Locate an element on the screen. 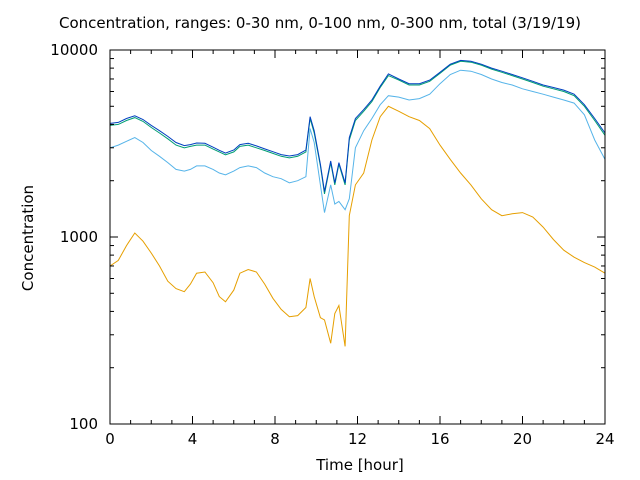  x-tick-label: 20 is located at coordinates (522, 439).